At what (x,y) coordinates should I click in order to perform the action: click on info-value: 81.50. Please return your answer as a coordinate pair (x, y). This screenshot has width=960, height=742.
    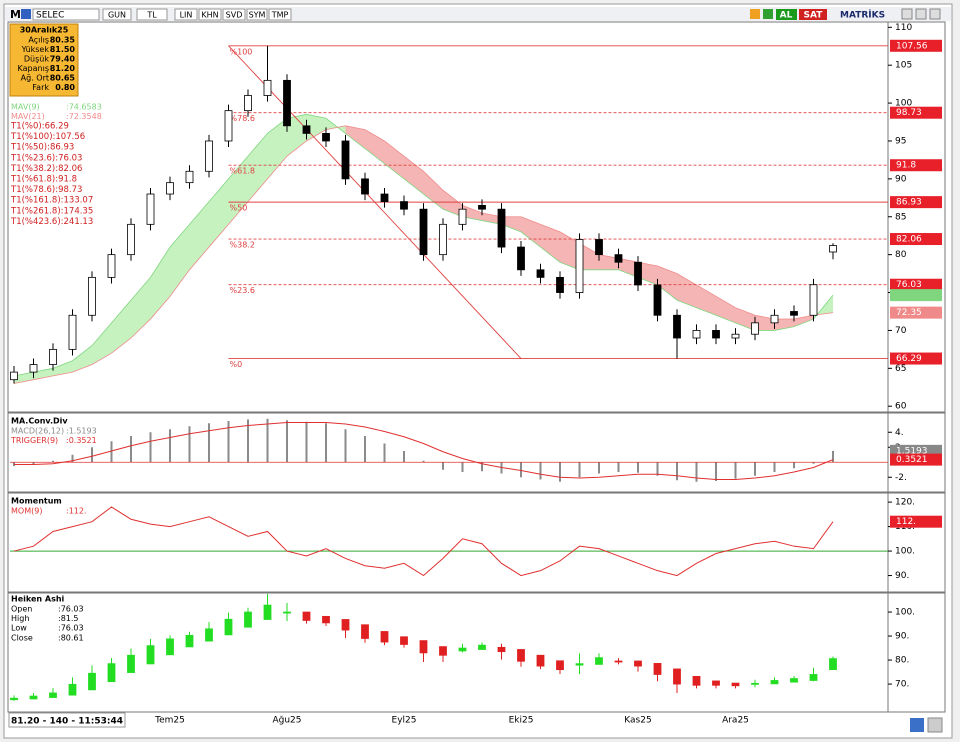
    Looking at the image, I should click on (63, 49).